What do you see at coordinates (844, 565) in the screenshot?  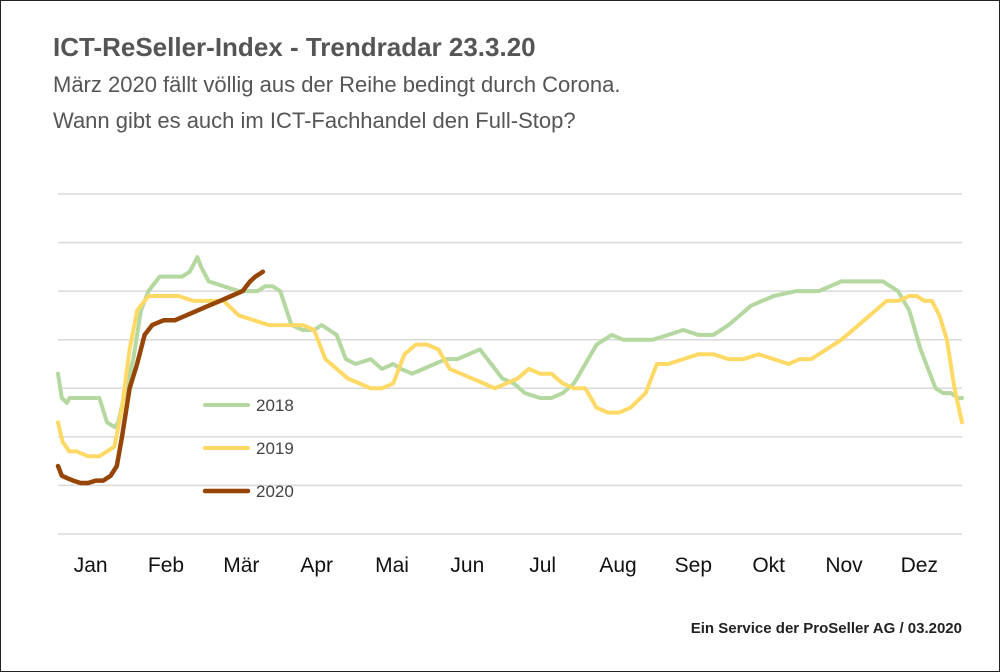 I see `x-tick-label-Nov: Nov` at bounding box center [844, 565].